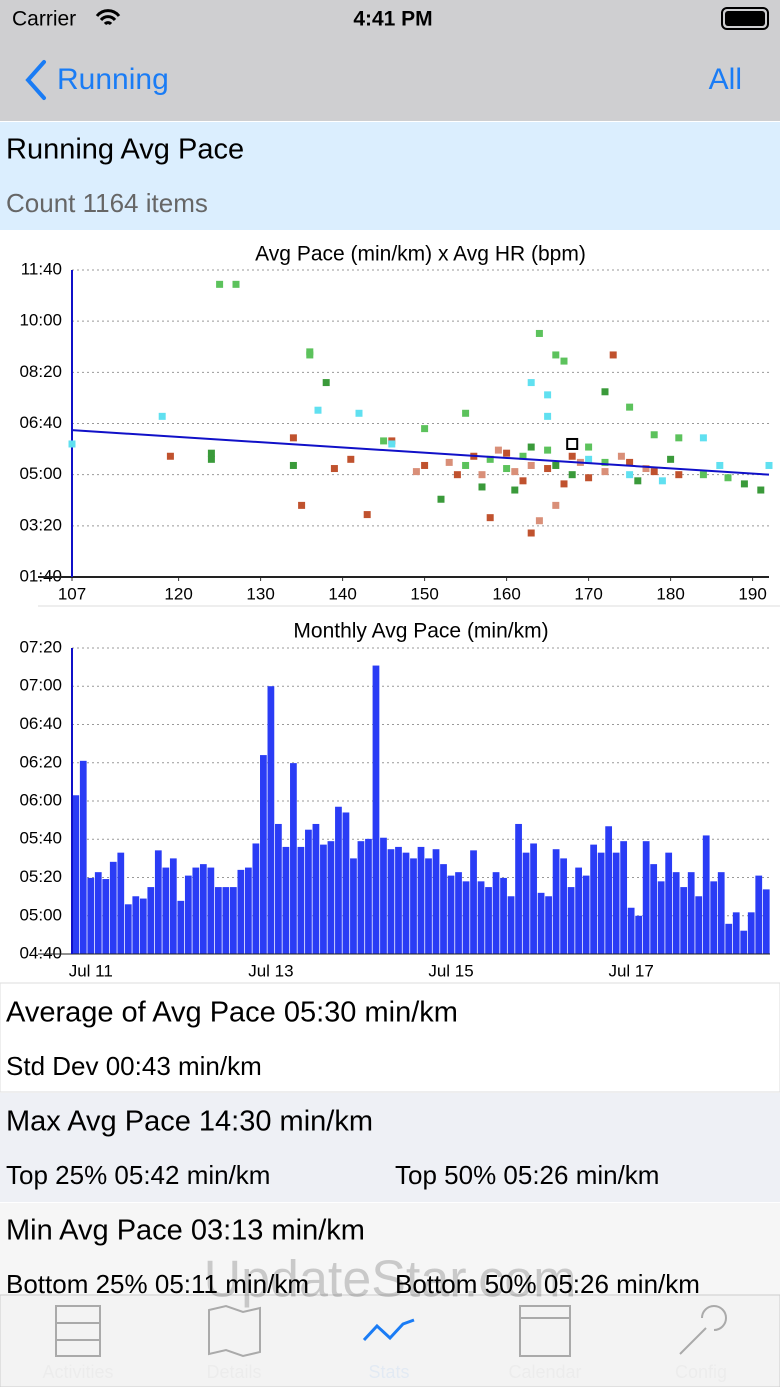 Image resolution: width=780 pixels, height=1387 pixels. Describe the element at coordinates (752, 593) in the screenshot. I see `x-tick-label: 190` at that location.